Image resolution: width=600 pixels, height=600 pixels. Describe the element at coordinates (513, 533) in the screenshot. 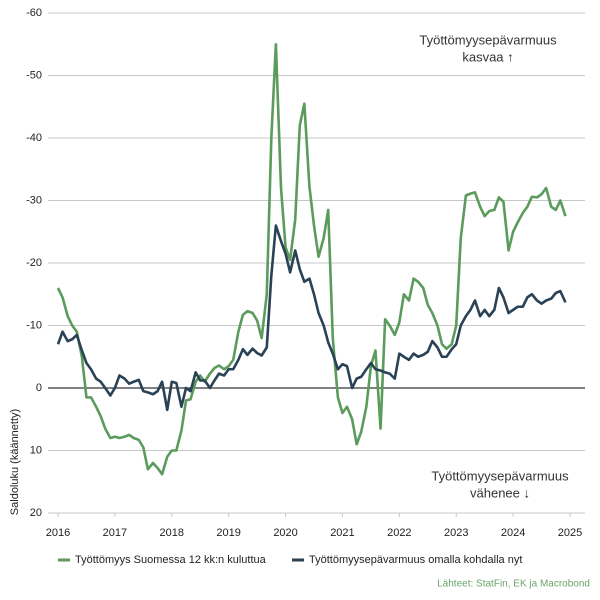

I see `x-tick-label: 2024` at that location.